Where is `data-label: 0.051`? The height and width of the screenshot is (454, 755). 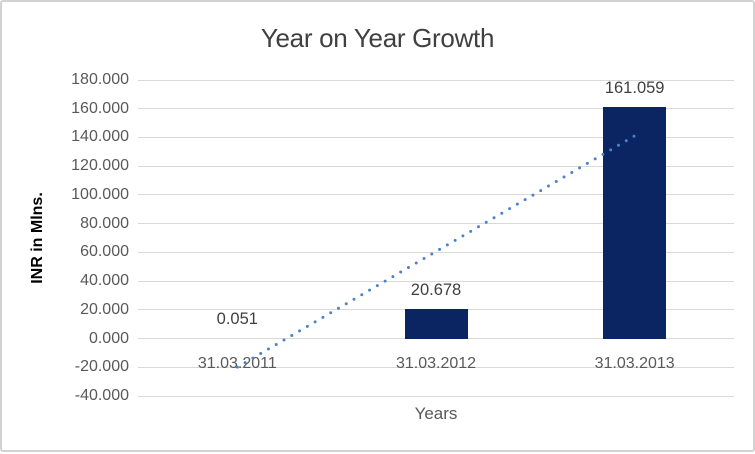 data-label: 0.051 is located at coordinates (237, 319).